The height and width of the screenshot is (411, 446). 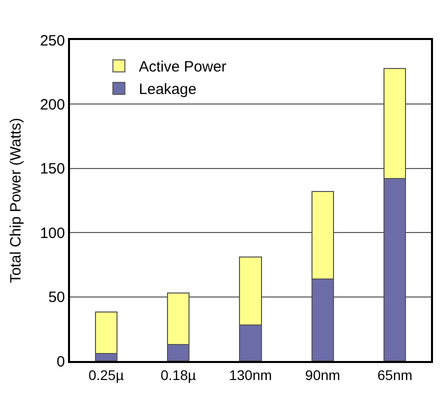 What do you see at coordinates (16, 201) in the screenshot?
I see `y-axis-title: Total Chip Power (Watts)` at bounding box center [16, 201].